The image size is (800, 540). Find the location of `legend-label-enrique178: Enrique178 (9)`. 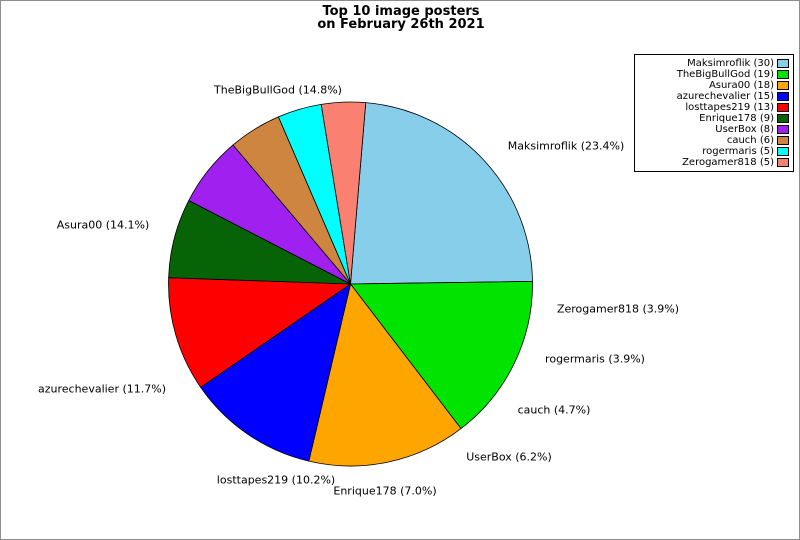

legend-label-enrique178: Enrique178 (9) is located at coordinates (736, 118).